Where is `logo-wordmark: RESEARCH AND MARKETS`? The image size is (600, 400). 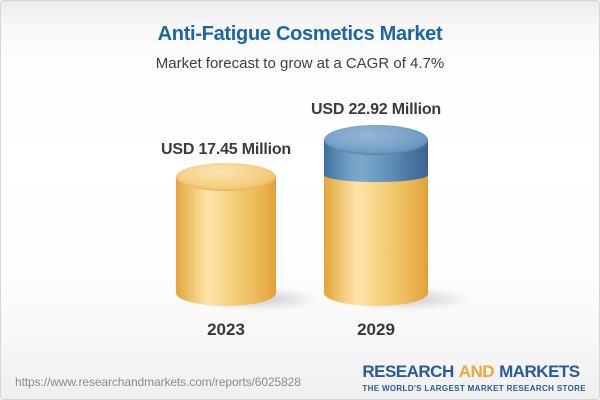
logo-wordmark: RESEARCH AND MARKETS is located at coordinates (471, 372).